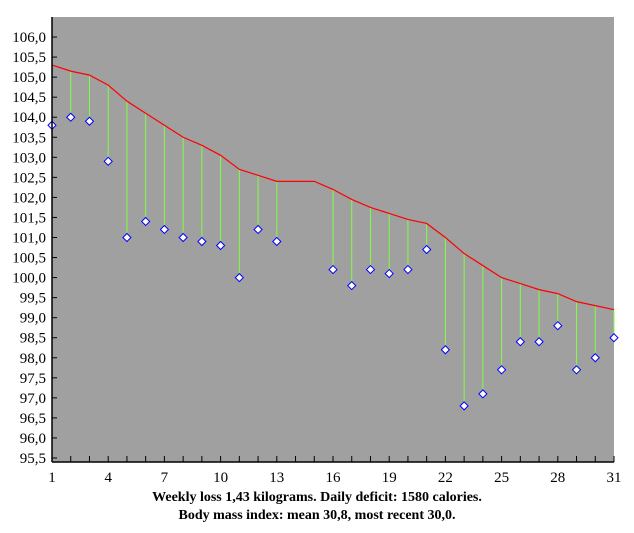  I want to click on y-tick-label: 97,5, so click(33, 379).